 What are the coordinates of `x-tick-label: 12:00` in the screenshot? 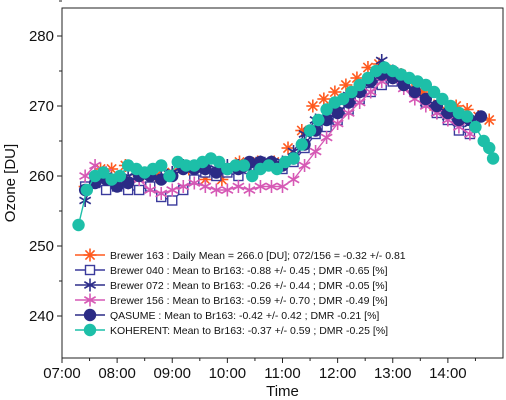 It's located at (338, 373).